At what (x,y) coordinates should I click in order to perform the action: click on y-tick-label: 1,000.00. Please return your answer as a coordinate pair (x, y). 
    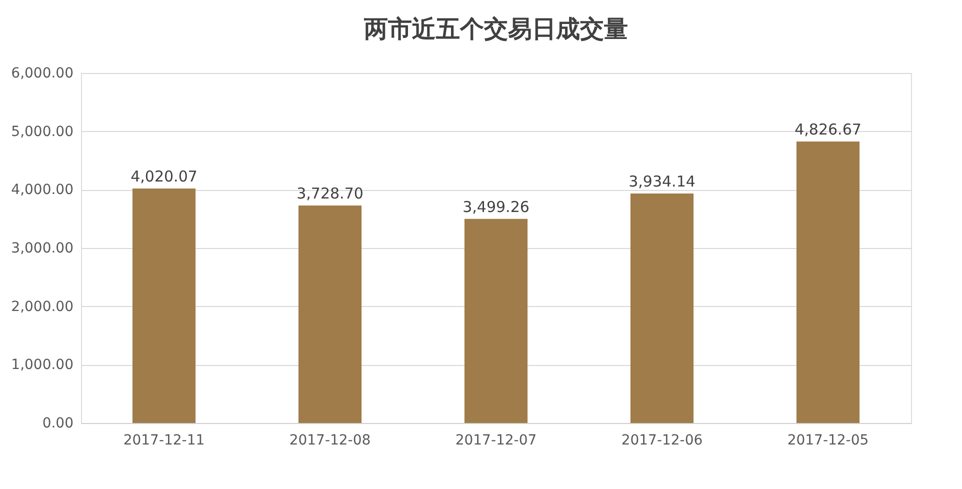
    Looking at the image, I should click on (42, 365).